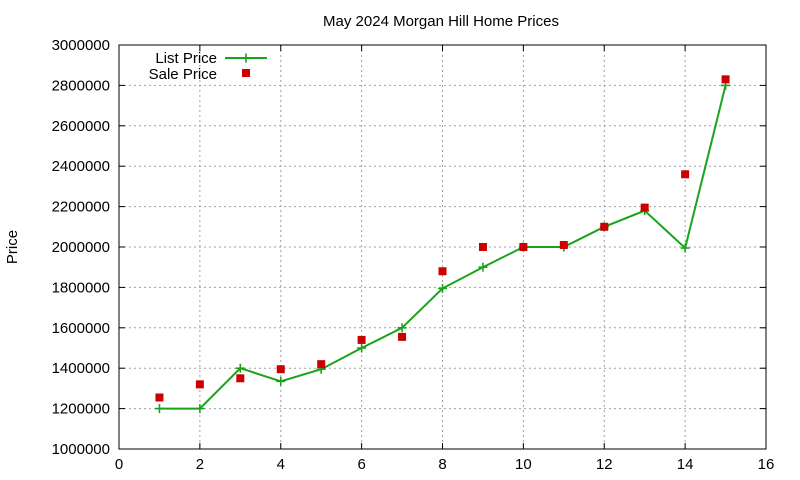 This screenshot has width=800, height=480. Describe the element at coordinates (119, 464) in the screenshot. I see `x-tick-label: 0` at that location.